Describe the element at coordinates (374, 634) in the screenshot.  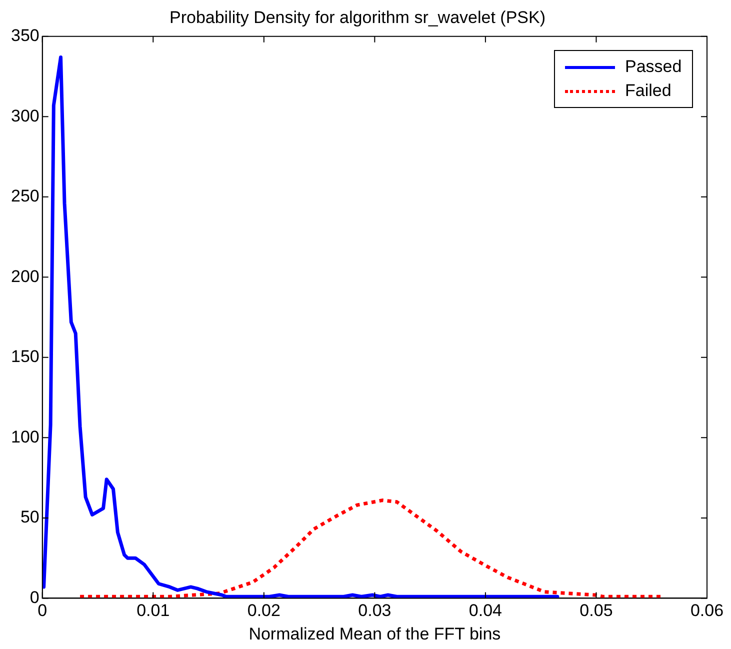
I see `x-axis-title: Normalized Mean of the FFT bins` at that location.